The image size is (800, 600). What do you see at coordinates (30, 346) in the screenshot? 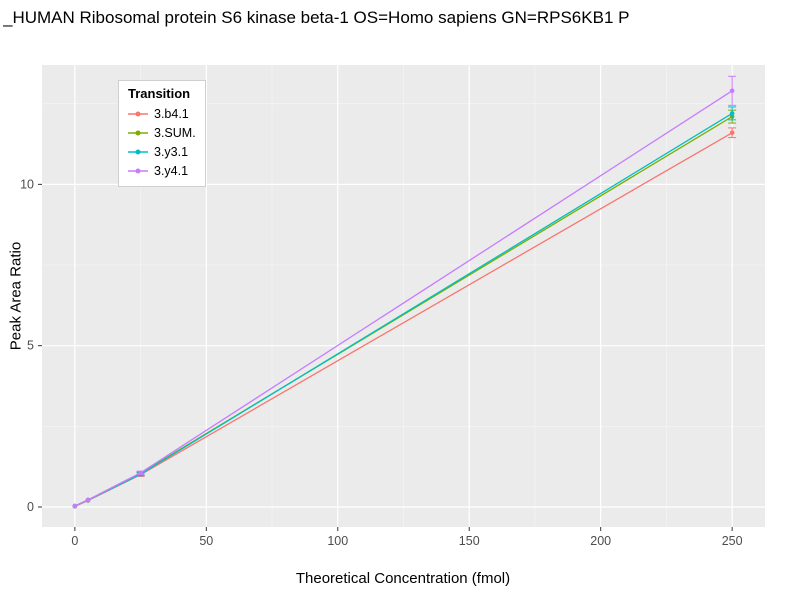
I see `y-tick-label: 5` at bounding box center [30, 346].